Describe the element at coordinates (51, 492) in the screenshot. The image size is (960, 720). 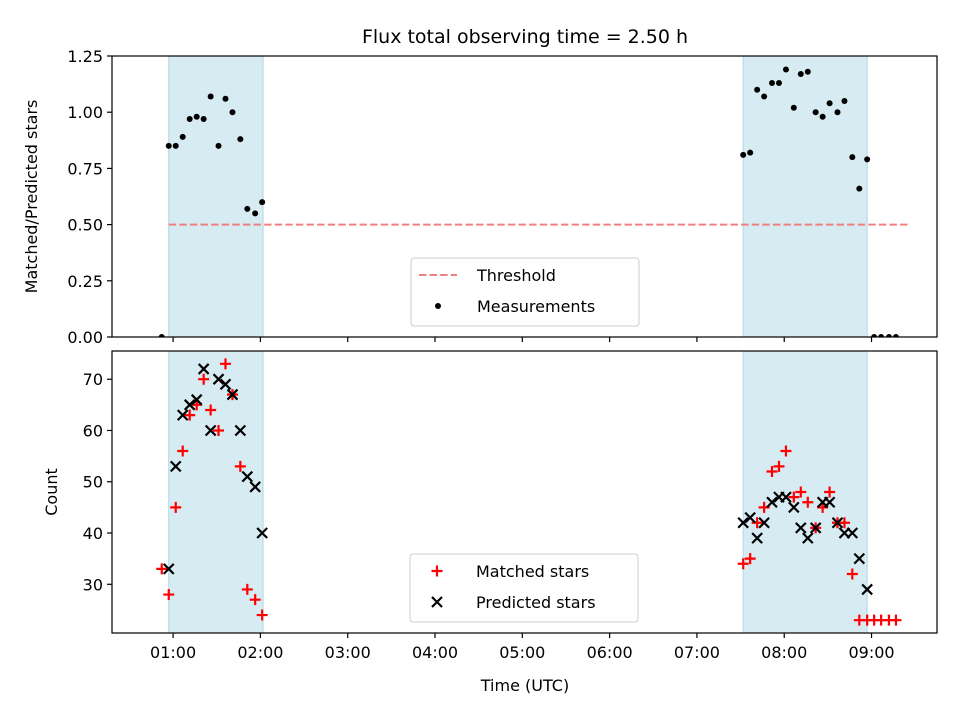
I see `y-axis-label: Count` at that location.